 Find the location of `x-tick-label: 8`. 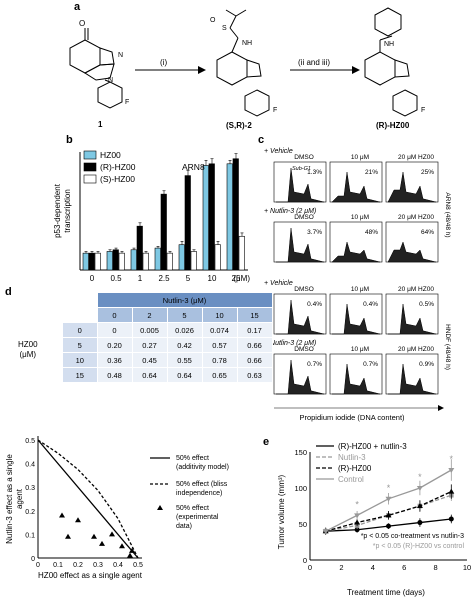

x-tick-label: 8 is located at coordinates (436, 567).